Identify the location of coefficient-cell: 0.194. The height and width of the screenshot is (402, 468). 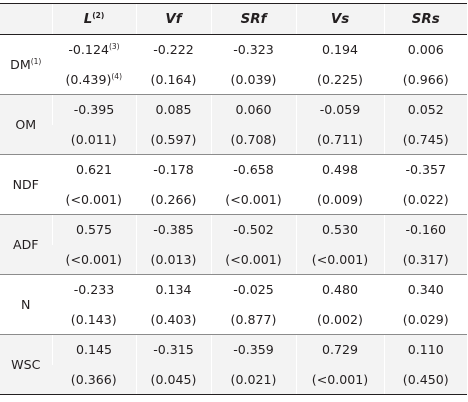
(339, 49).